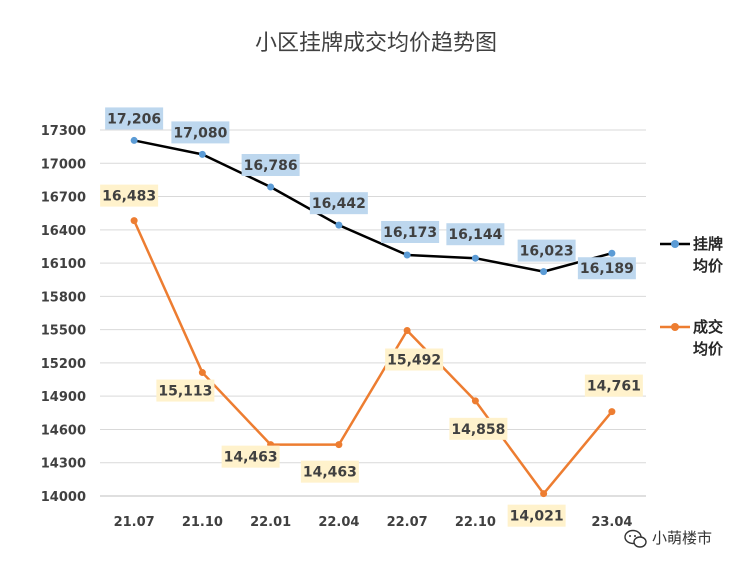 This screenshot has height=570, width=752. What do you see at coordinates (63, 464) in the screenshot?
I see `y-tick-label: 14300` at bounding box center [63, 464].